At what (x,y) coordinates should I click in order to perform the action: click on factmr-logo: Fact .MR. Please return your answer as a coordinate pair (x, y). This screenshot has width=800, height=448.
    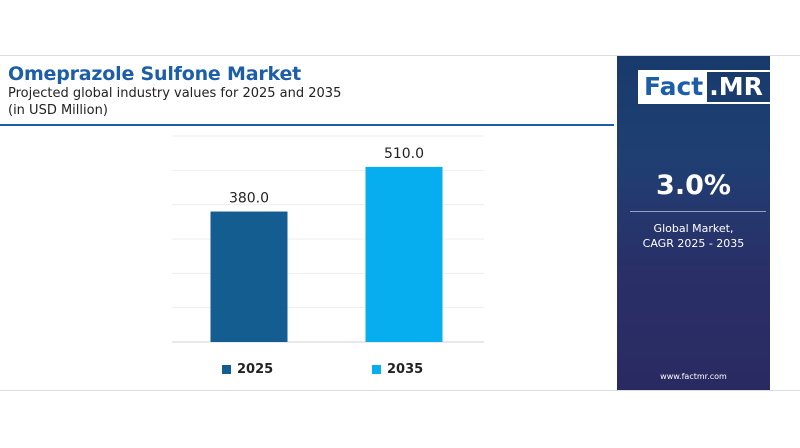
    Looking at the image, I should click on (705, 87).